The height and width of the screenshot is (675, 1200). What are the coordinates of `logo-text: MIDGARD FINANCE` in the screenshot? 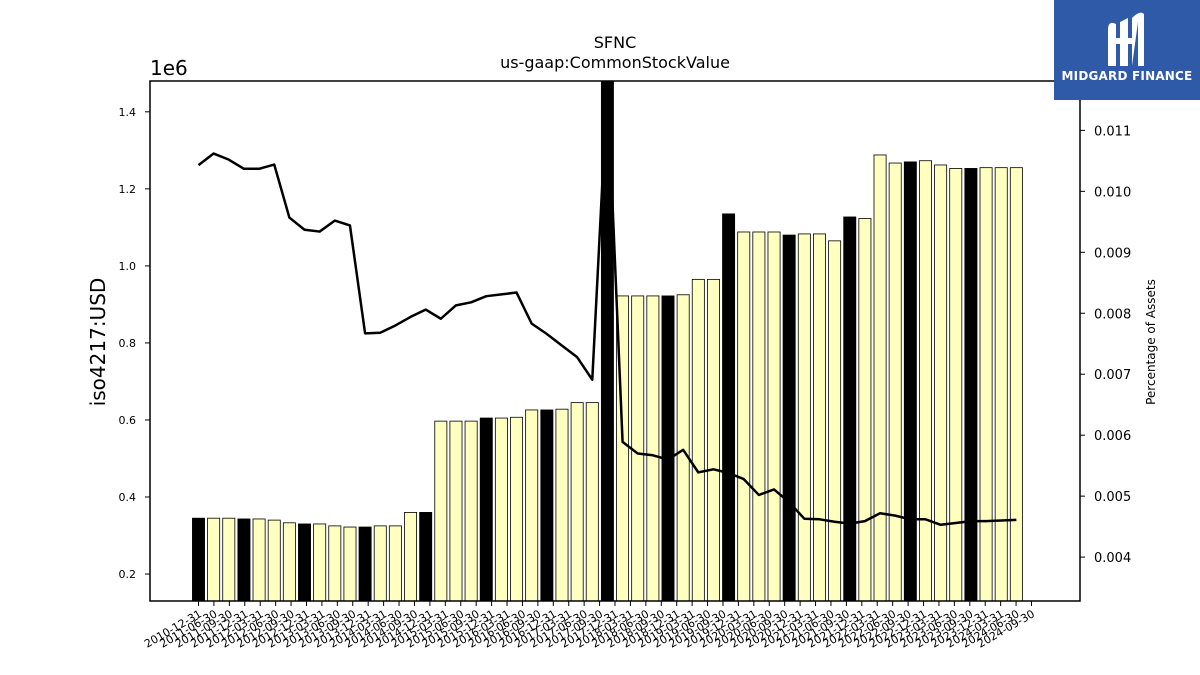 It's located at (1127, 76).